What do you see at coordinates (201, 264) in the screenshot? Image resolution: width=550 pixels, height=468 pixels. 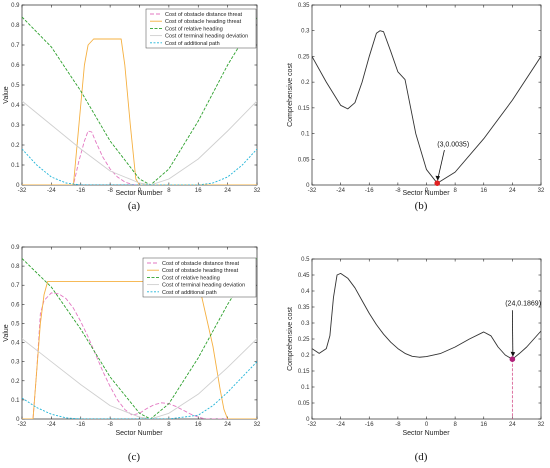 I see `legend-entry: Cost of obstacle distance threat` at bounding box center [201, 264].